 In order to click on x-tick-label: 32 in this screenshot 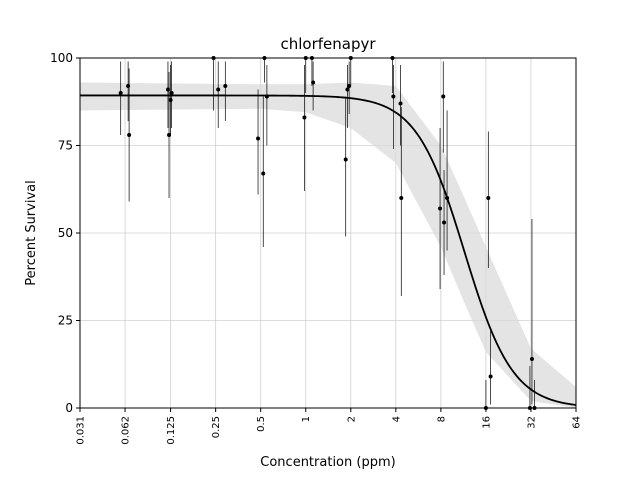, I will do `click(531, 422)`.